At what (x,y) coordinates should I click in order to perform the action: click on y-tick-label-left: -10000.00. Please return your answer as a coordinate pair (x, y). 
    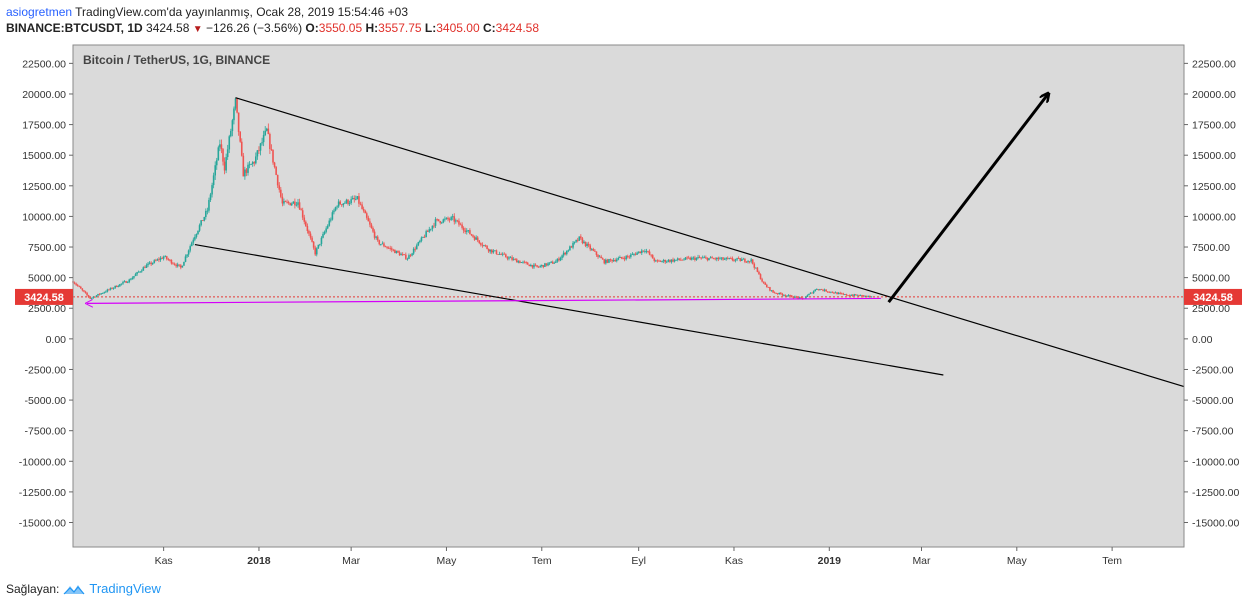
    Looking at the image, I should click on (42, 462).